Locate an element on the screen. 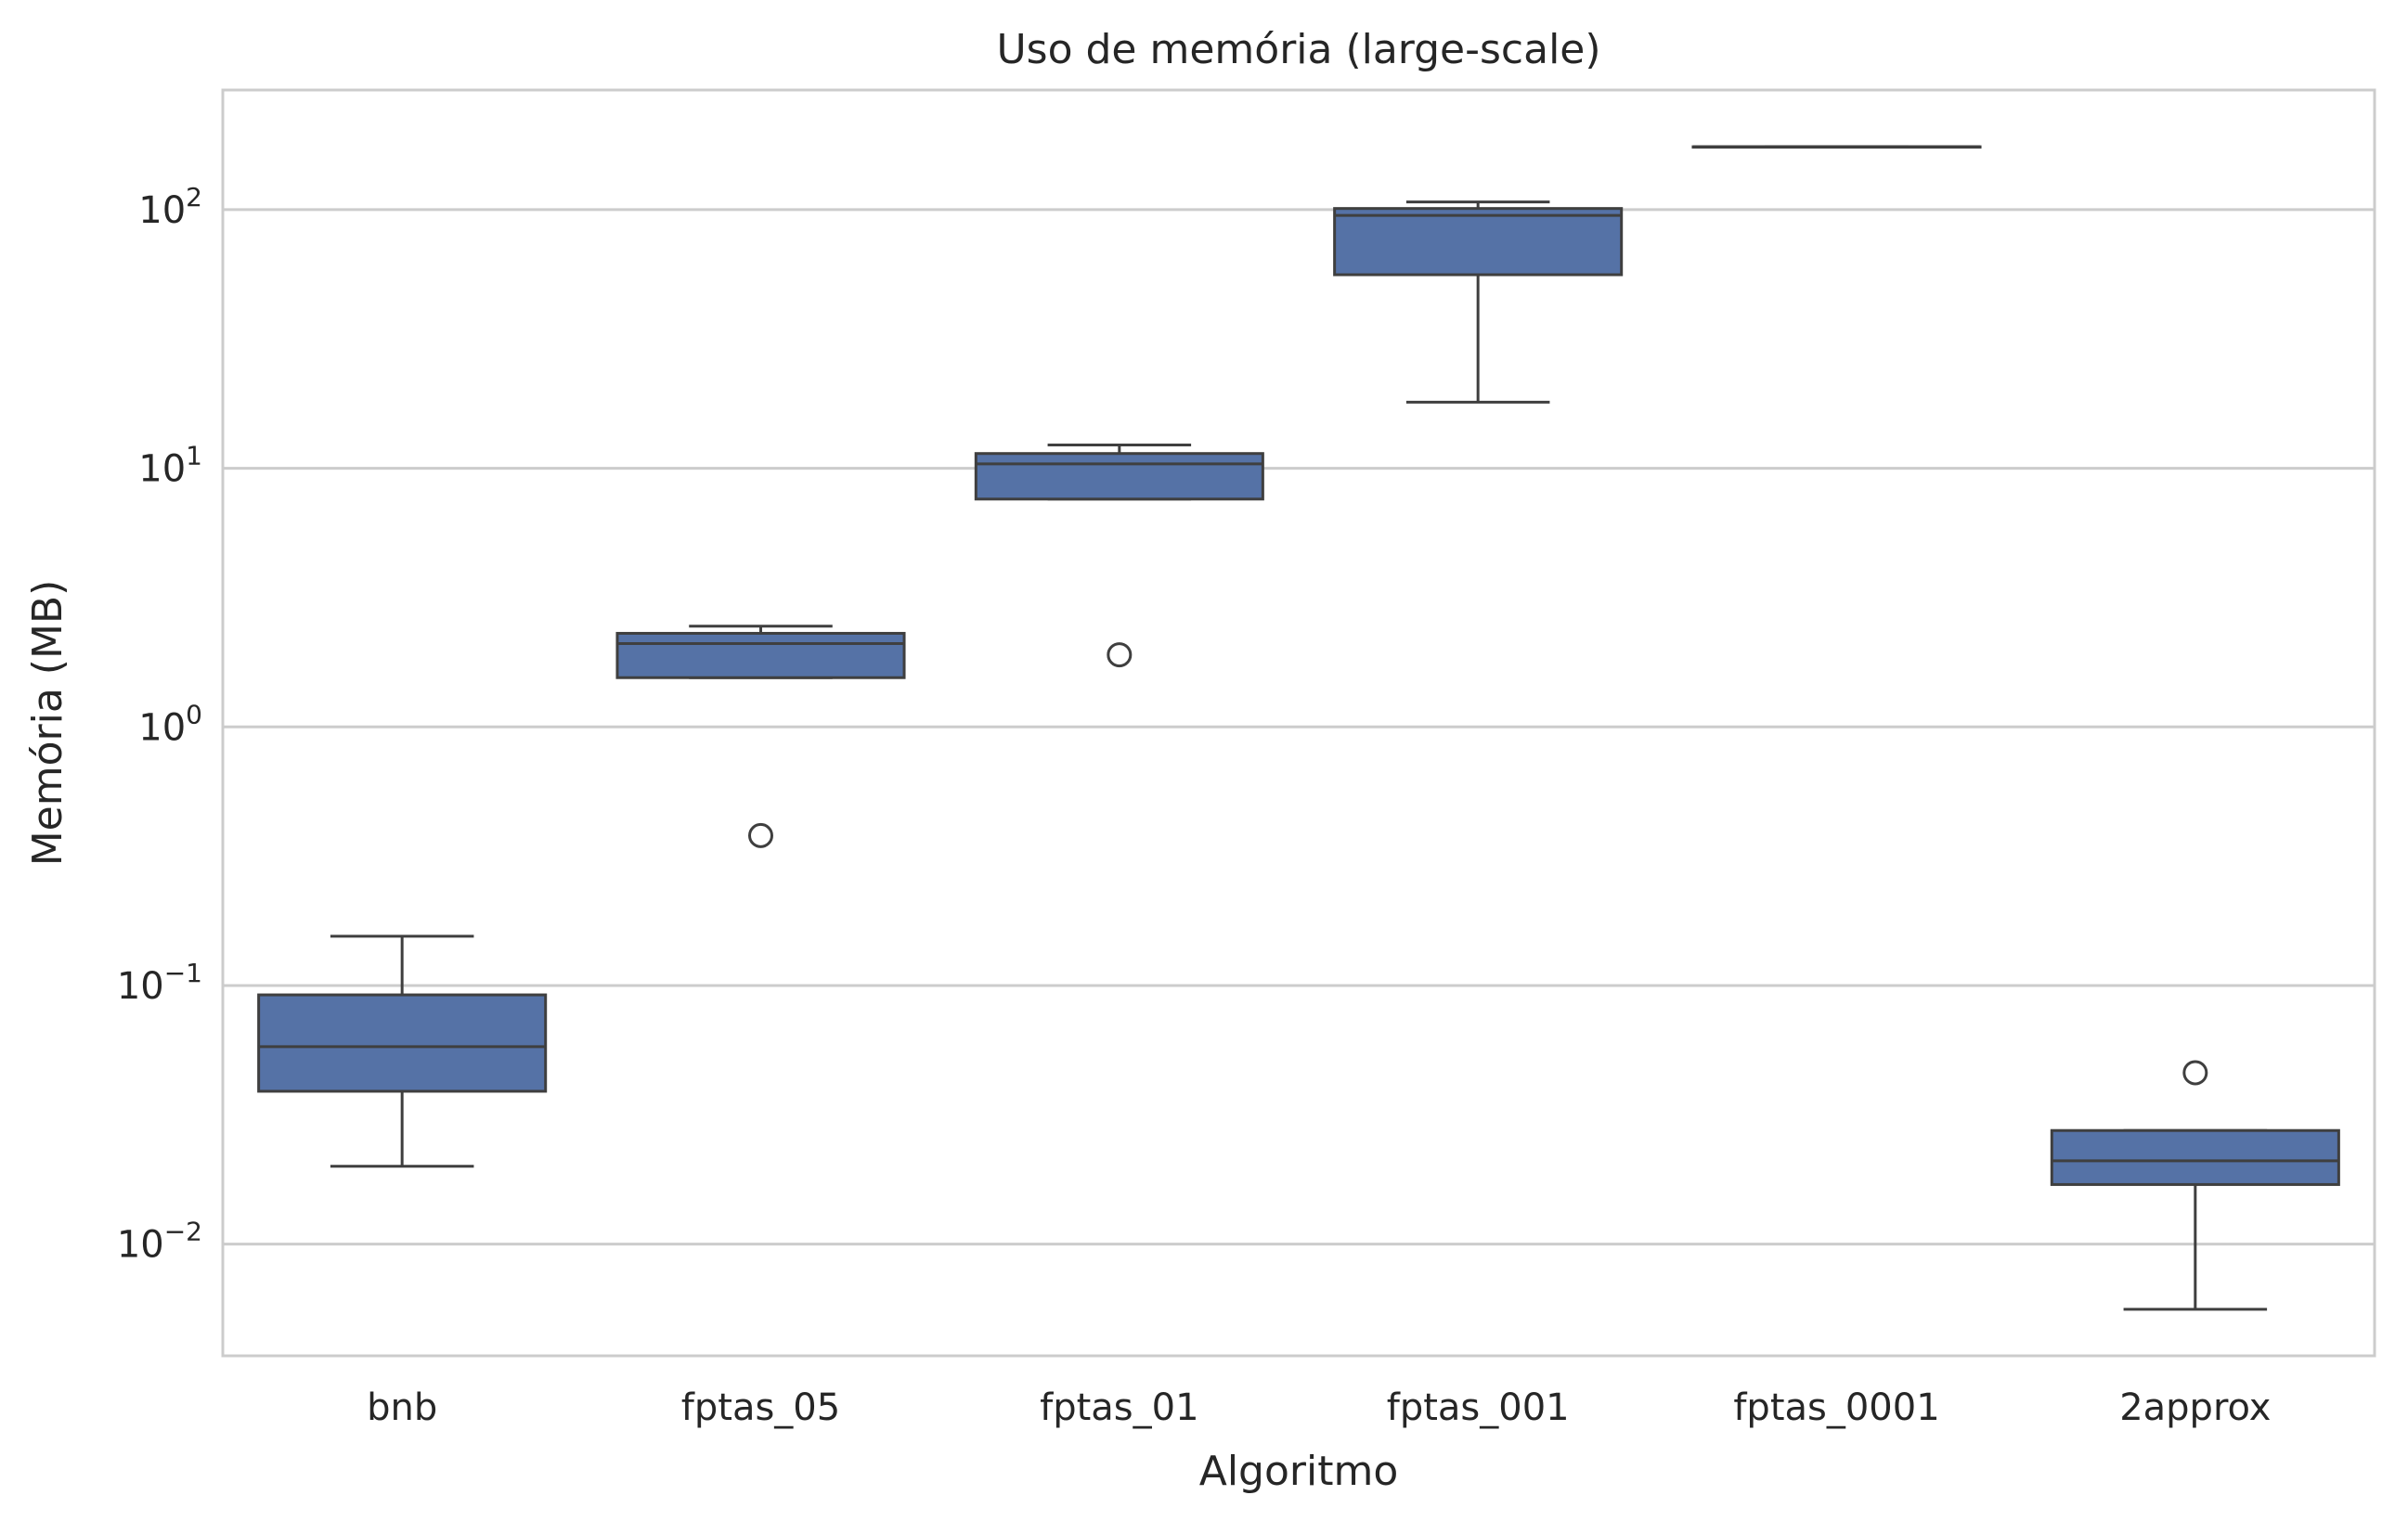 The image size is (2408, 1521). x-tick-label: bnb is located at coordinates (402, 1407).